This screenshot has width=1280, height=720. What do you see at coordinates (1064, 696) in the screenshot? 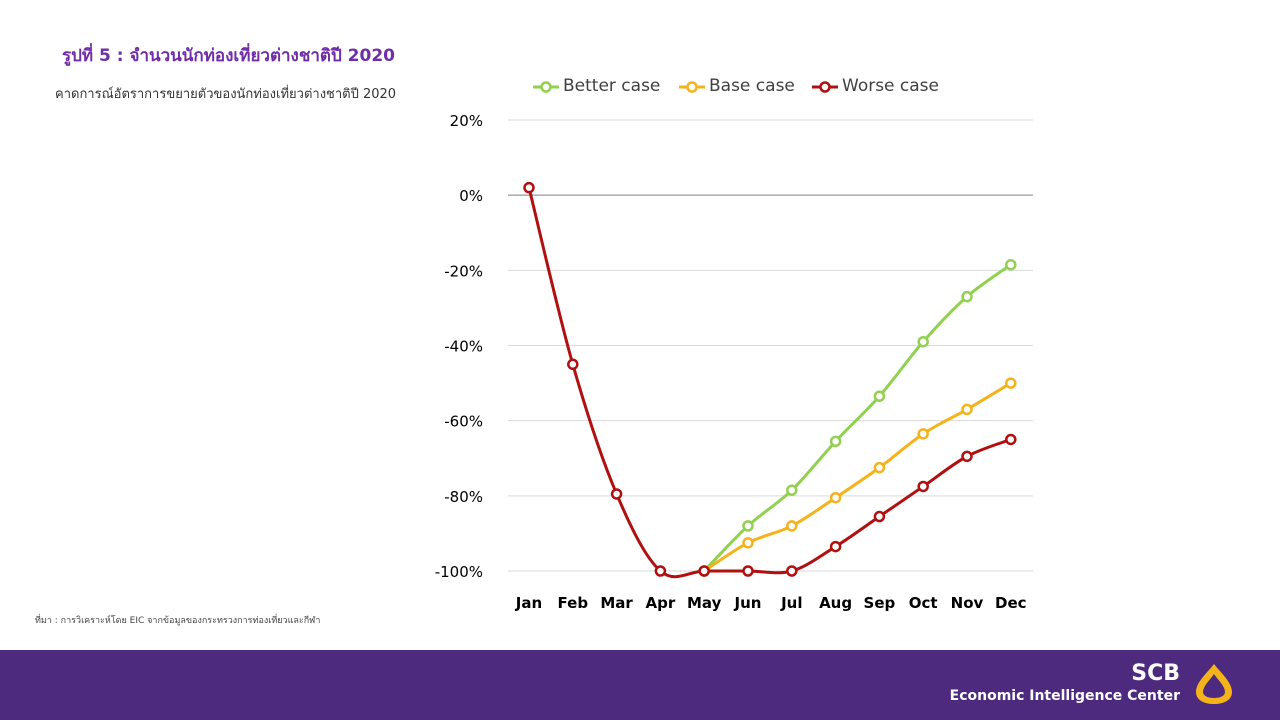
I see `brand-subtitle: Economic Intelligence Center` at bounding box center [1064, 696].